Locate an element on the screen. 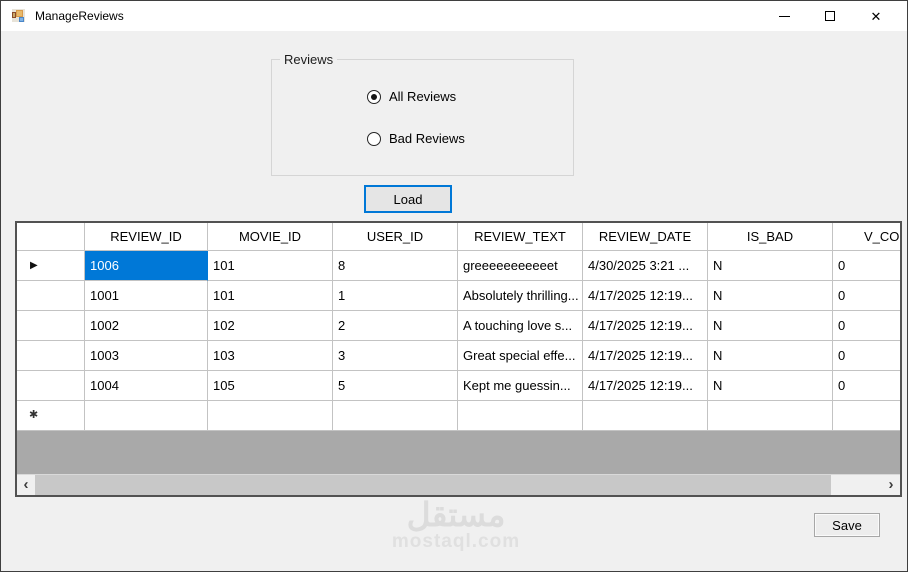 The height and width of the screenshot is (572, 908). cell-user-id: 2 is located at coordinates (395, 326).